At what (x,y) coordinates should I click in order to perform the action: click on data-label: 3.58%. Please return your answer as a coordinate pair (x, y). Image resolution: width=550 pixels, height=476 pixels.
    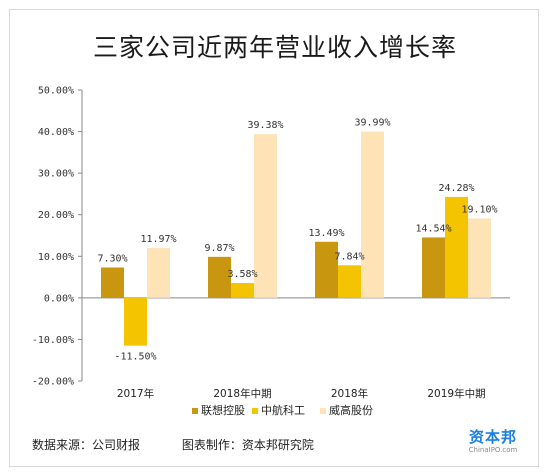
    Looking at the image, I should click on (242, 274).